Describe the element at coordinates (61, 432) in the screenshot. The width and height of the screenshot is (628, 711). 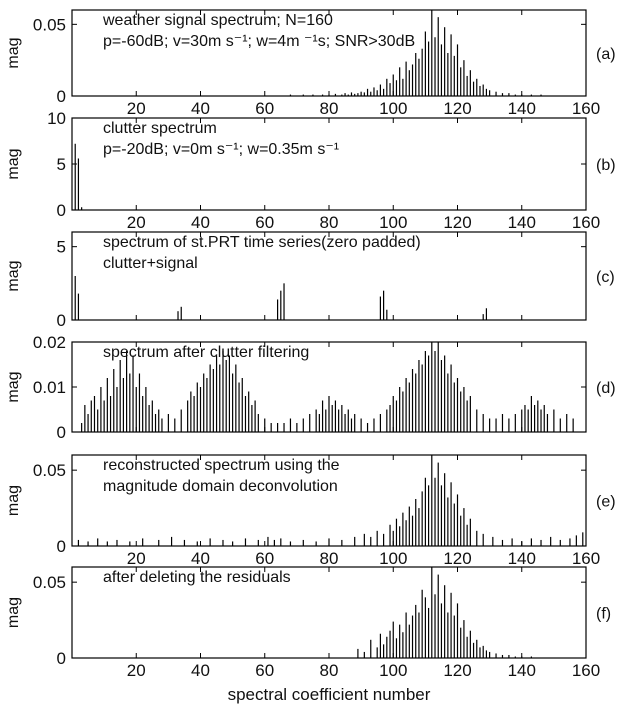
I see `y-tick-label-d: 0` at that location.